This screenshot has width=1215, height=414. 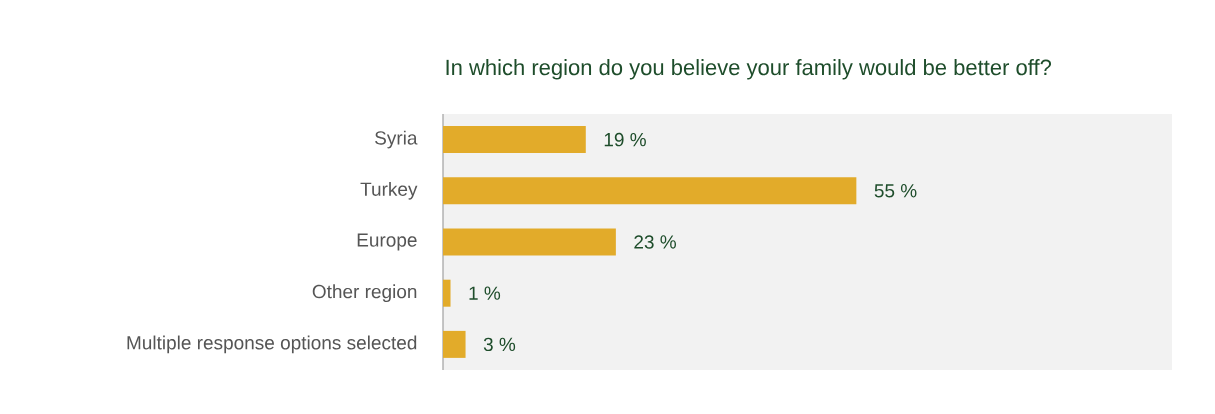 I want to click on y-tick-label: Syria, so click(x=396, y=139).